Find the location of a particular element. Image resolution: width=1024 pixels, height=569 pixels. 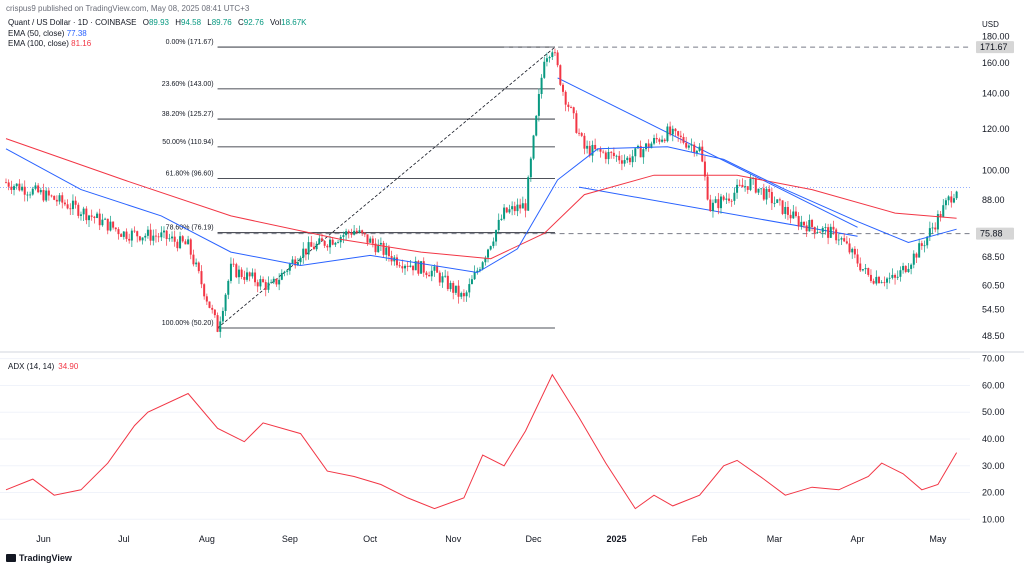

upper-trendline is located at coordinates (707, 152).